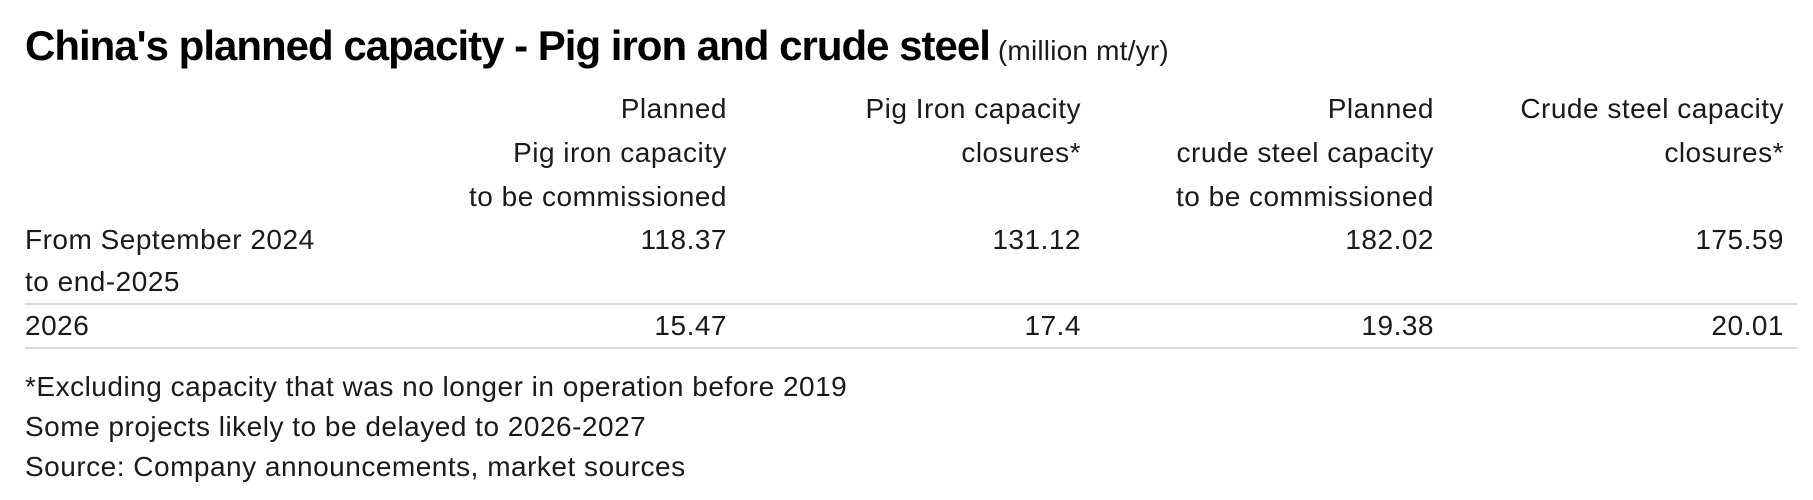 The width and height of the screenshot is (1813, 500). I want to click on row-label-line: 2026, so click(57, 325).